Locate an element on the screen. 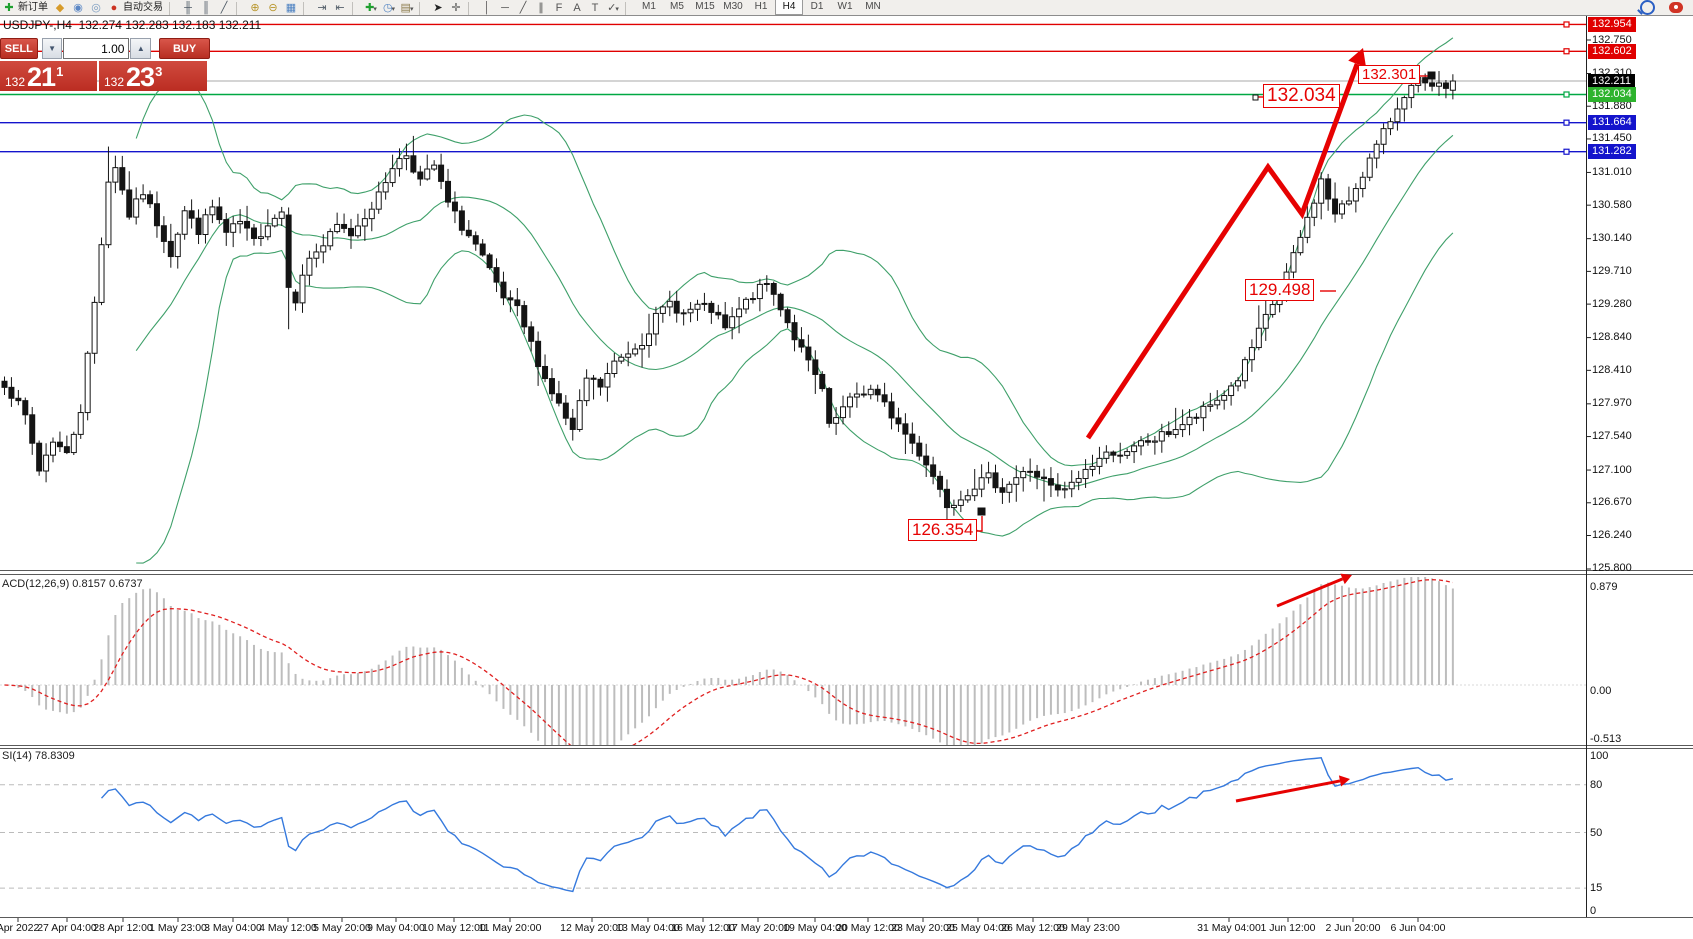 The height and width of the screenshot is (939, 1693). timeframe-mn: MN is located at coordinates (873, 6).